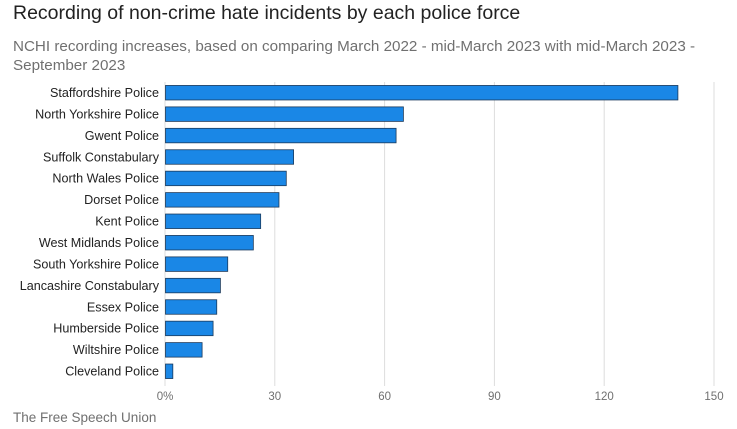 This screenshot has width=737, height=429. Describe the element at coordinates (384, 397) in the screenshot. I see `x-tick-label: 60` at that location.